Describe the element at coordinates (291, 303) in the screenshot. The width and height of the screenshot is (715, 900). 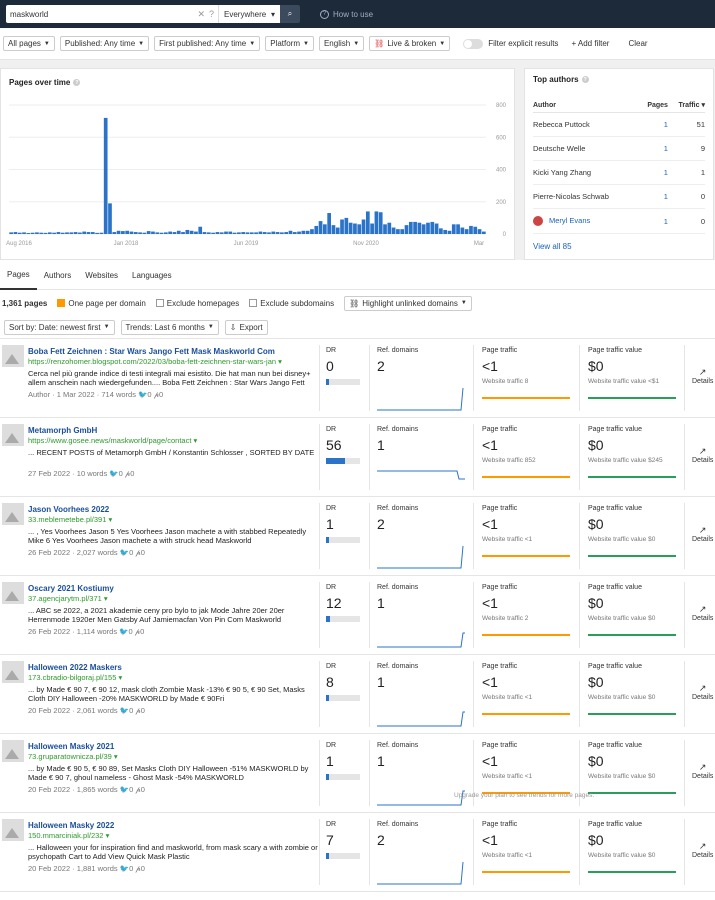
I see `exclude-subdomains-checkbox: Exclude subdomains` at that location.